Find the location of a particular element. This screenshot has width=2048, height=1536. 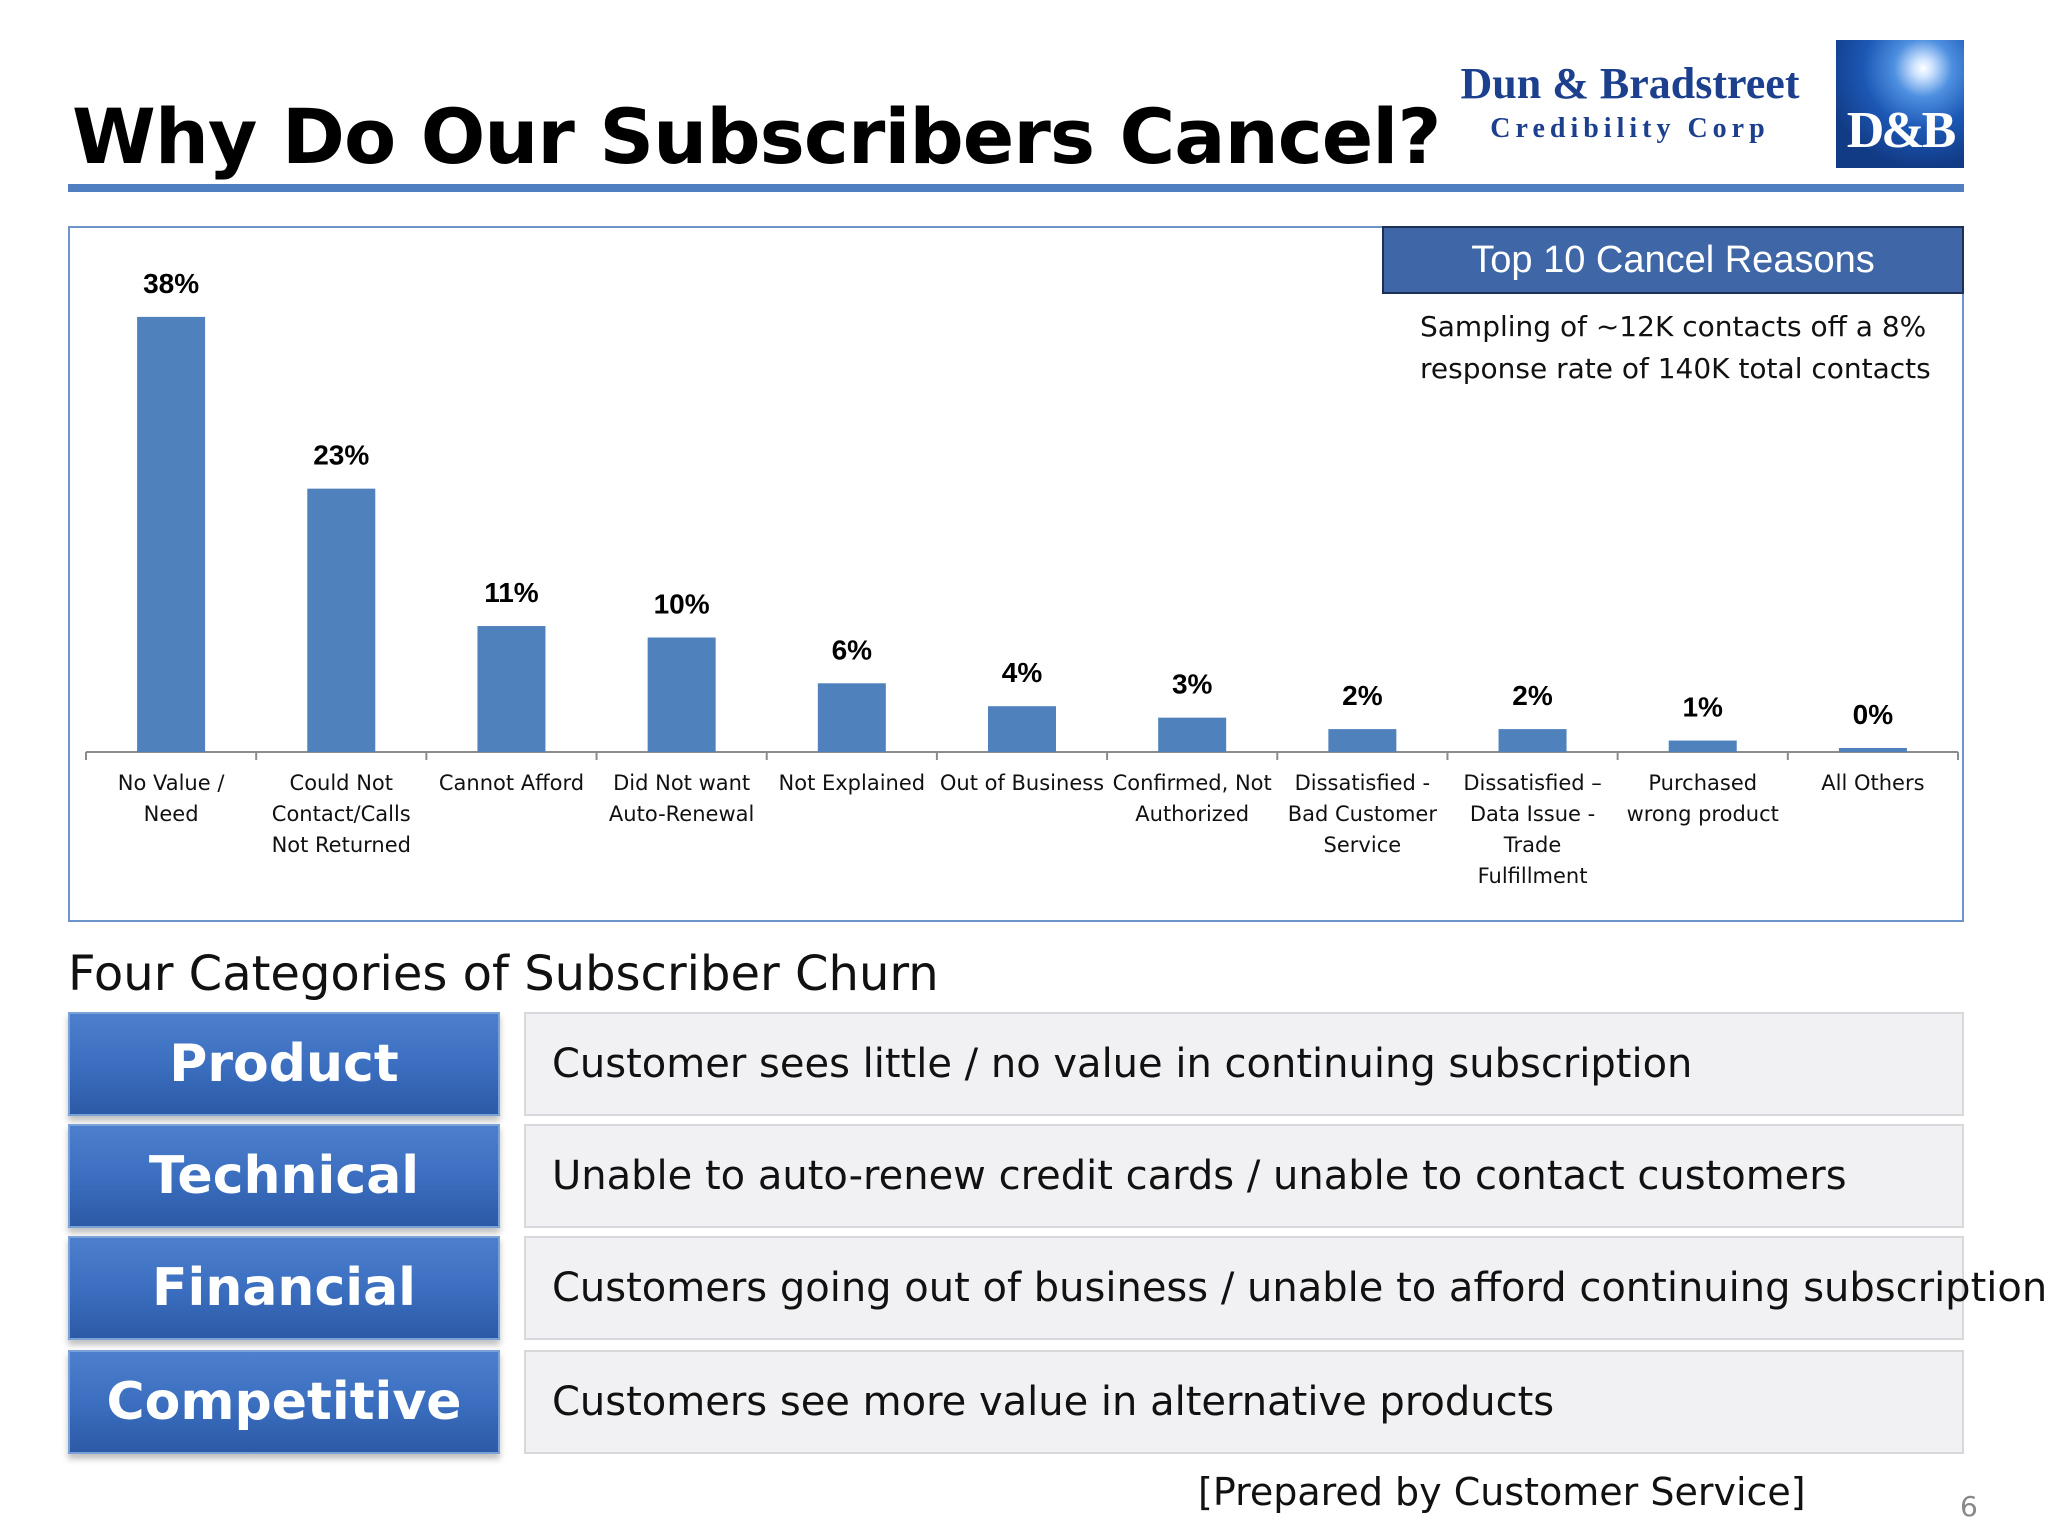

bar-value-label: 23% is located at coordinates (341, 455).